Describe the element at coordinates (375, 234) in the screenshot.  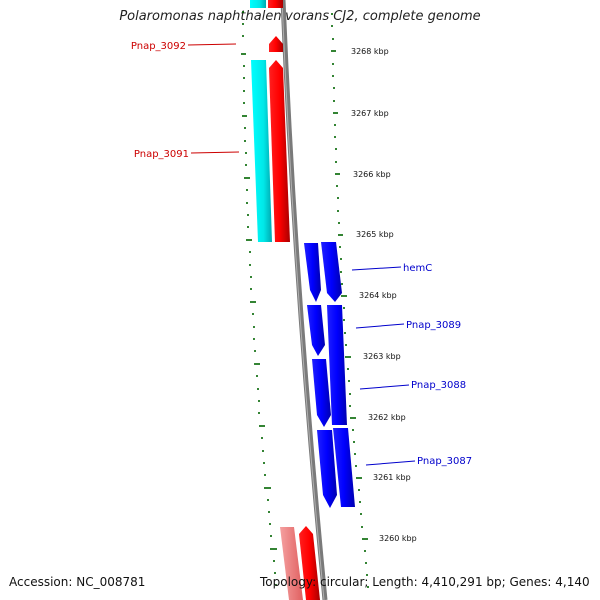
I see `tick-label-3265: 3265 kbp` at that location.